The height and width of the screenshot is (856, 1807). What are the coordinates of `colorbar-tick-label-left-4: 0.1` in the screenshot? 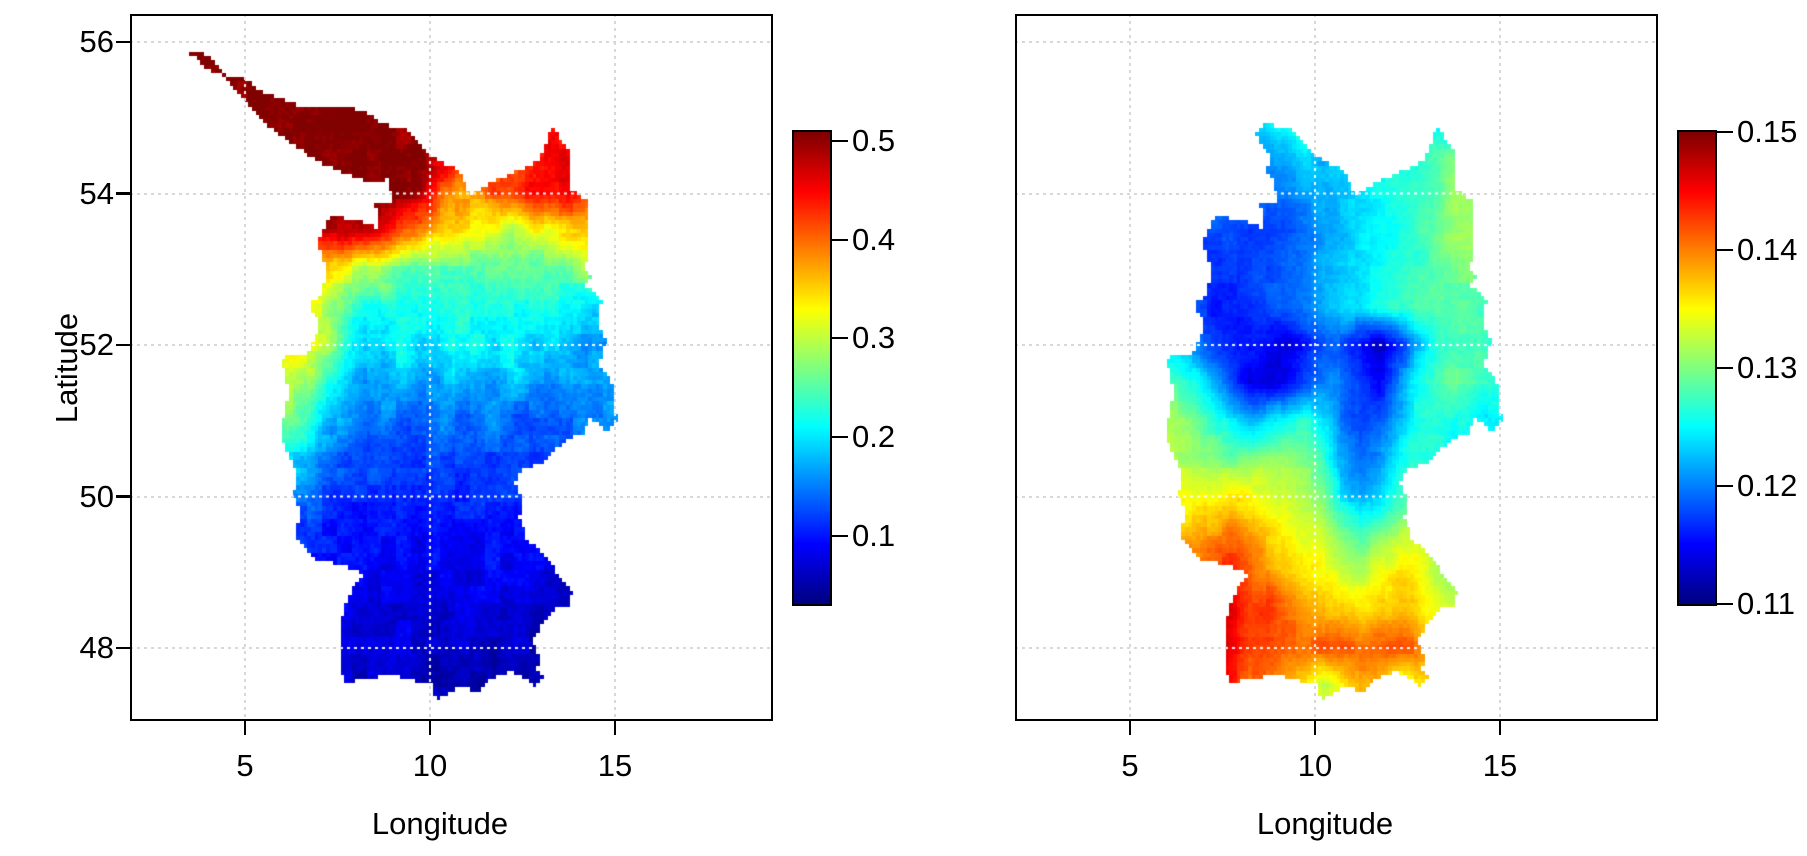 It's located at (874, 535).